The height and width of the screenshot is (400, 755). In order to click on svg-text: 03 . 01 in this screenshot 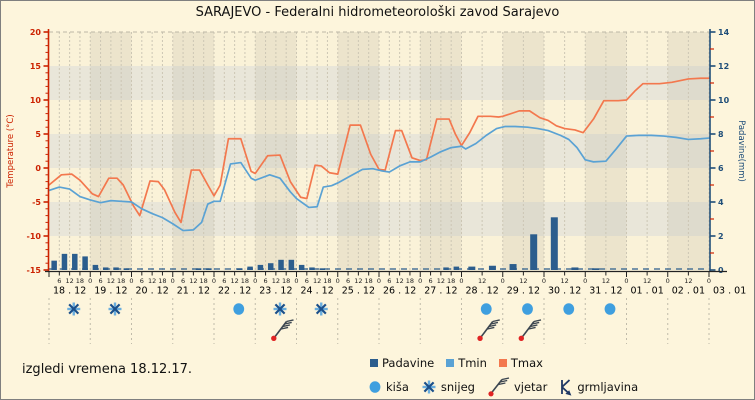, I will do `click(729, 291)`.